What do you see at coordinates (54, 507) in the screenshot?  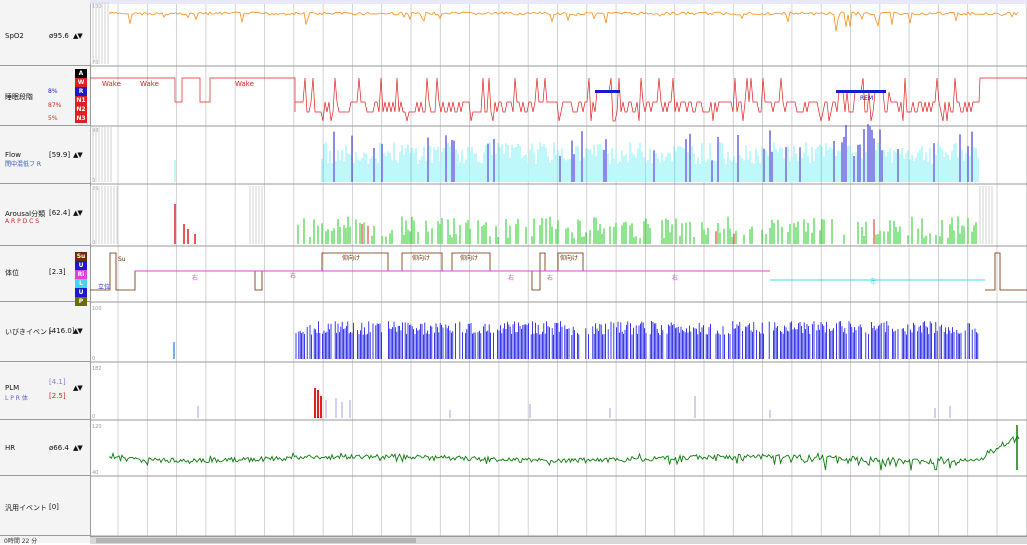 I see `lane-value: [0]` at bounding box center [54, 507].